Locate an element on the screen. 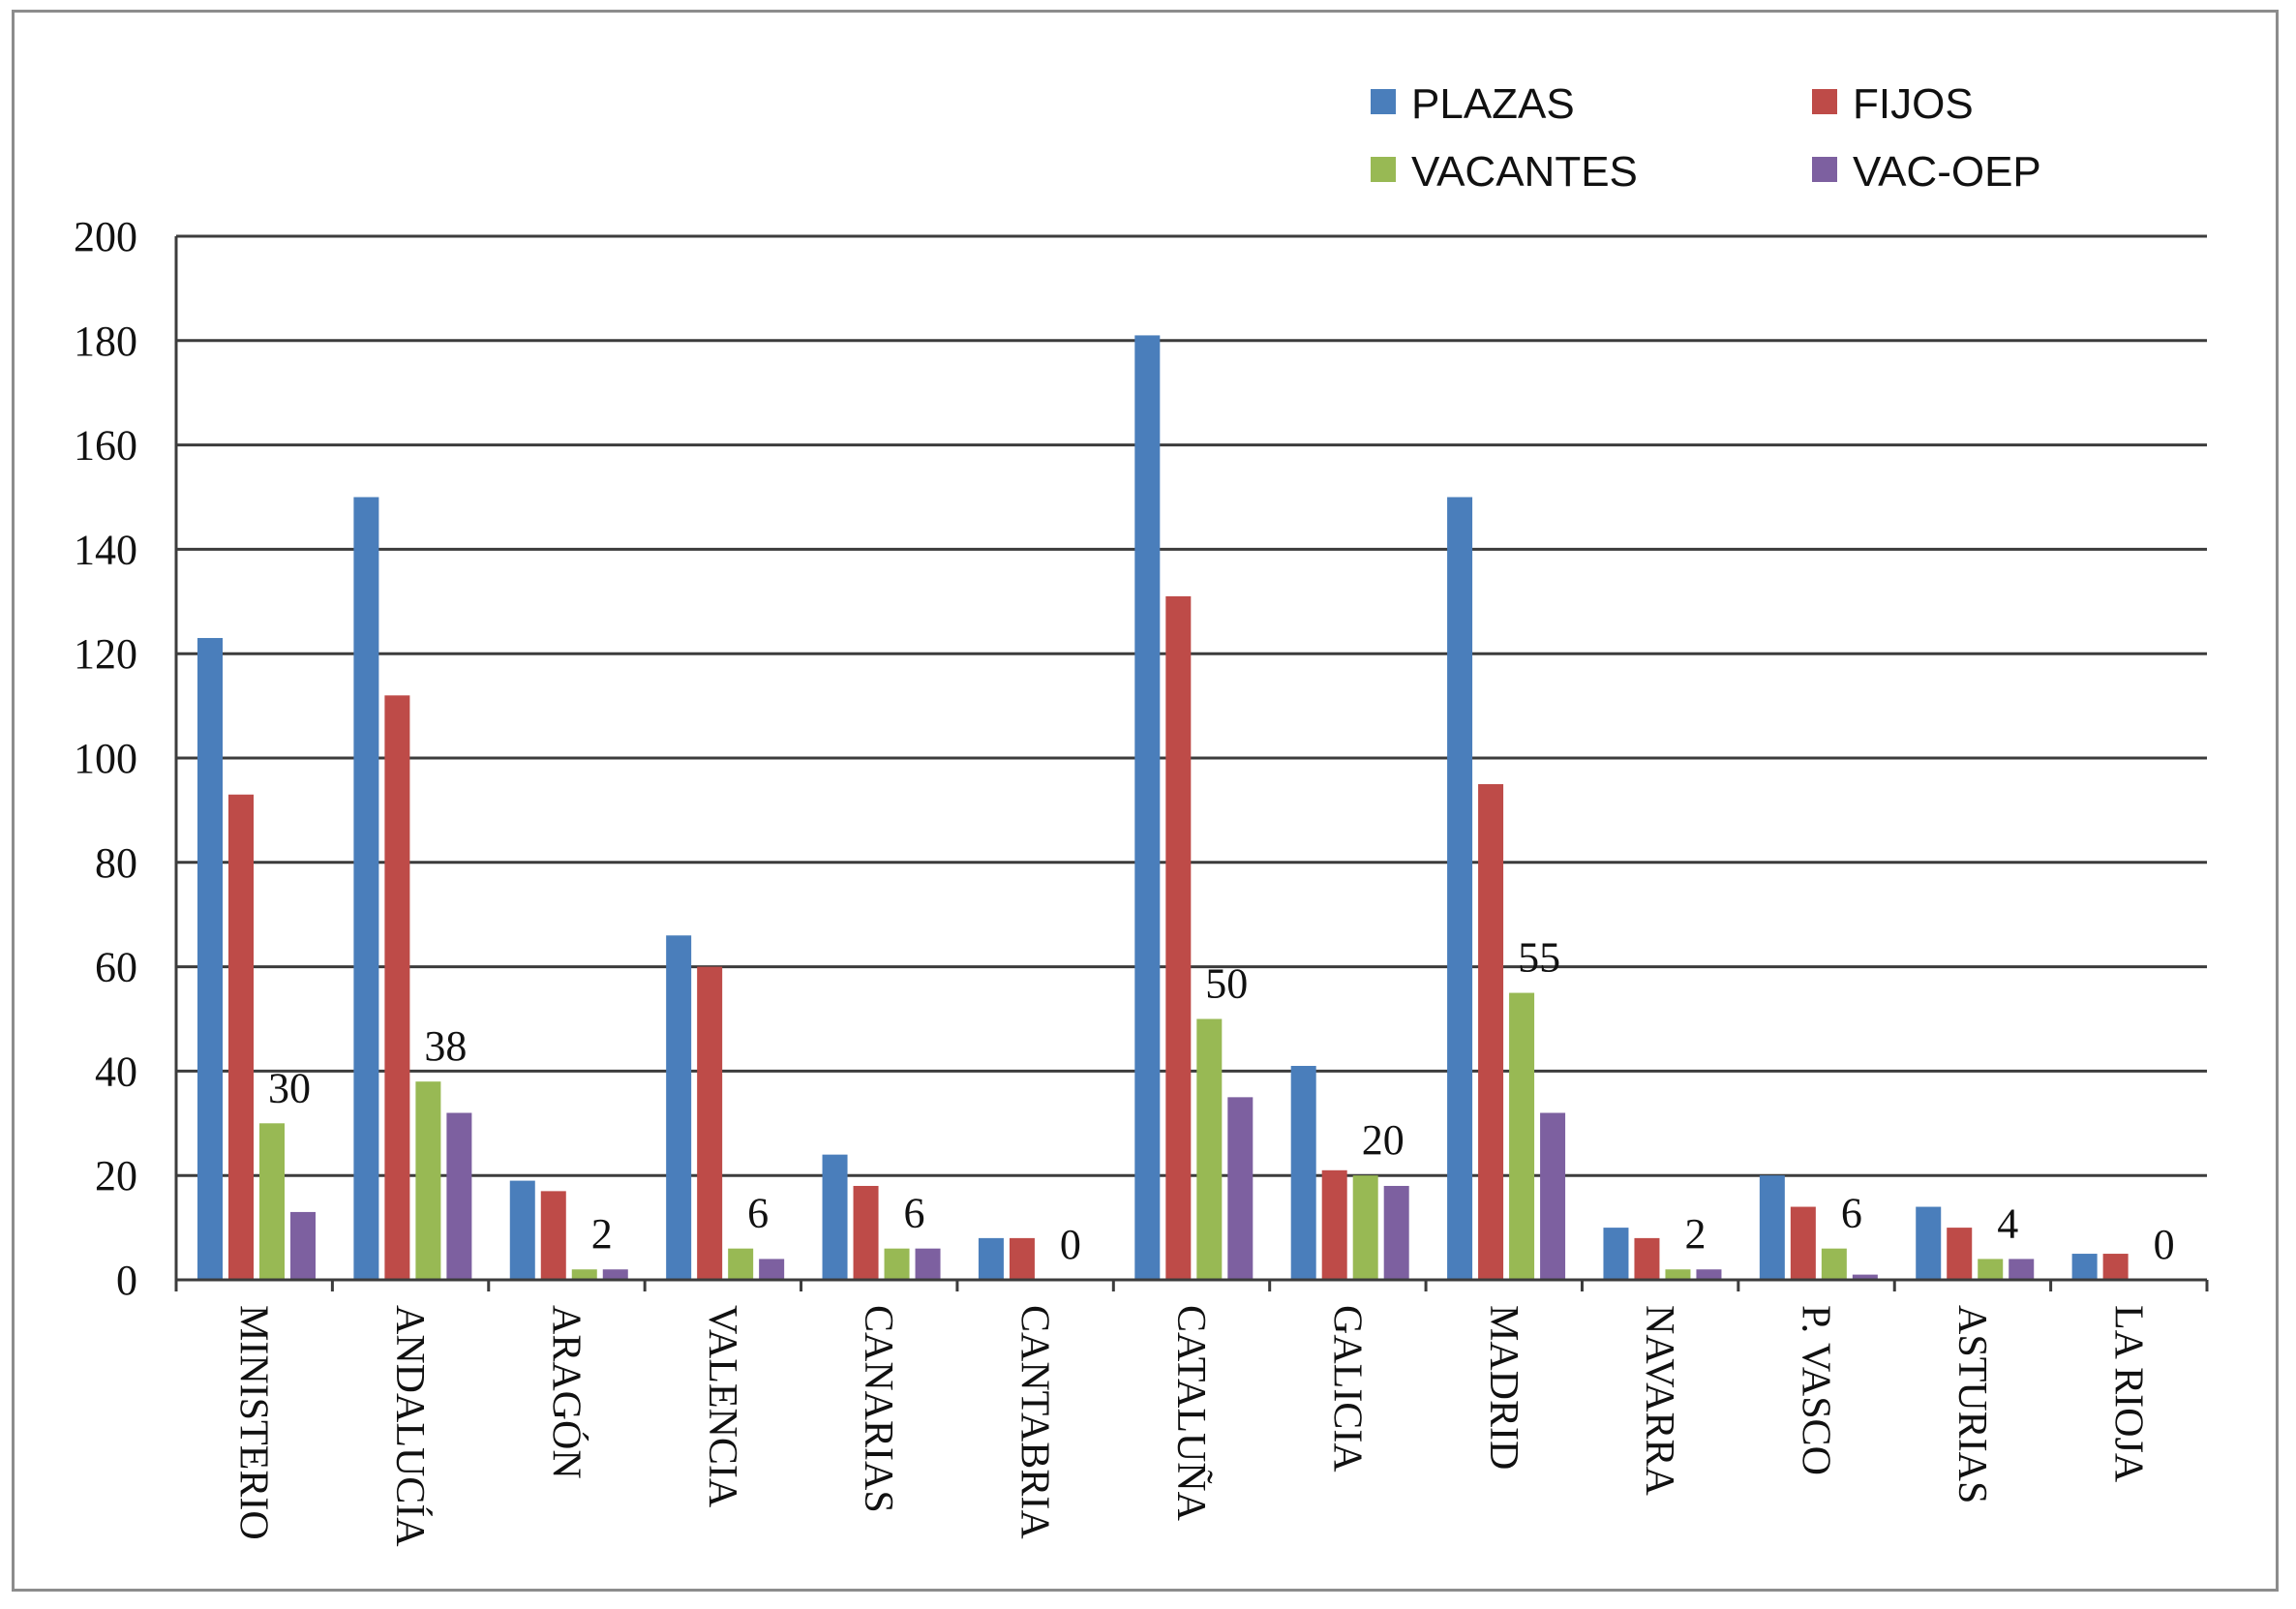 Image resolution: width=2296 pixels, height=1609 pixels. bar-plazas-galicia is located at coordinates (1303, 1173).